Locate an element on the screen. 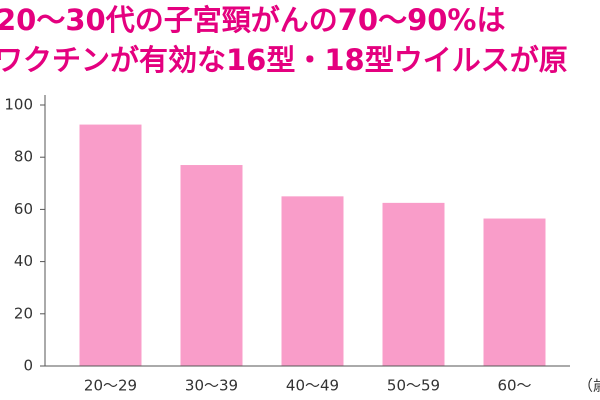 Image resolution: width=600 pixels, height=400 pixels. x-tick-label: 30～39 is located at coordinates (211, 386).